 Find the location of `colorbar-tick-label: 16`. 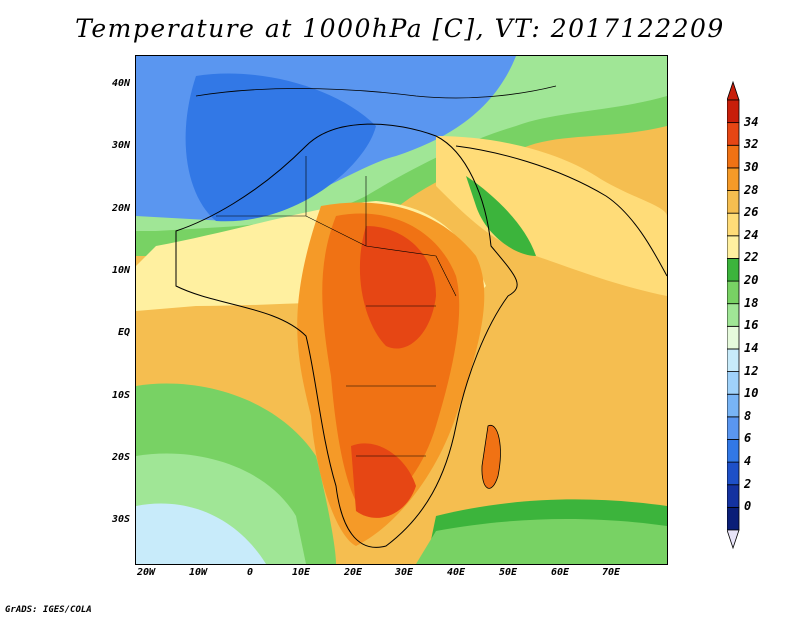

colorbar-tick-label: 16 is located at coordinates (751, 325).